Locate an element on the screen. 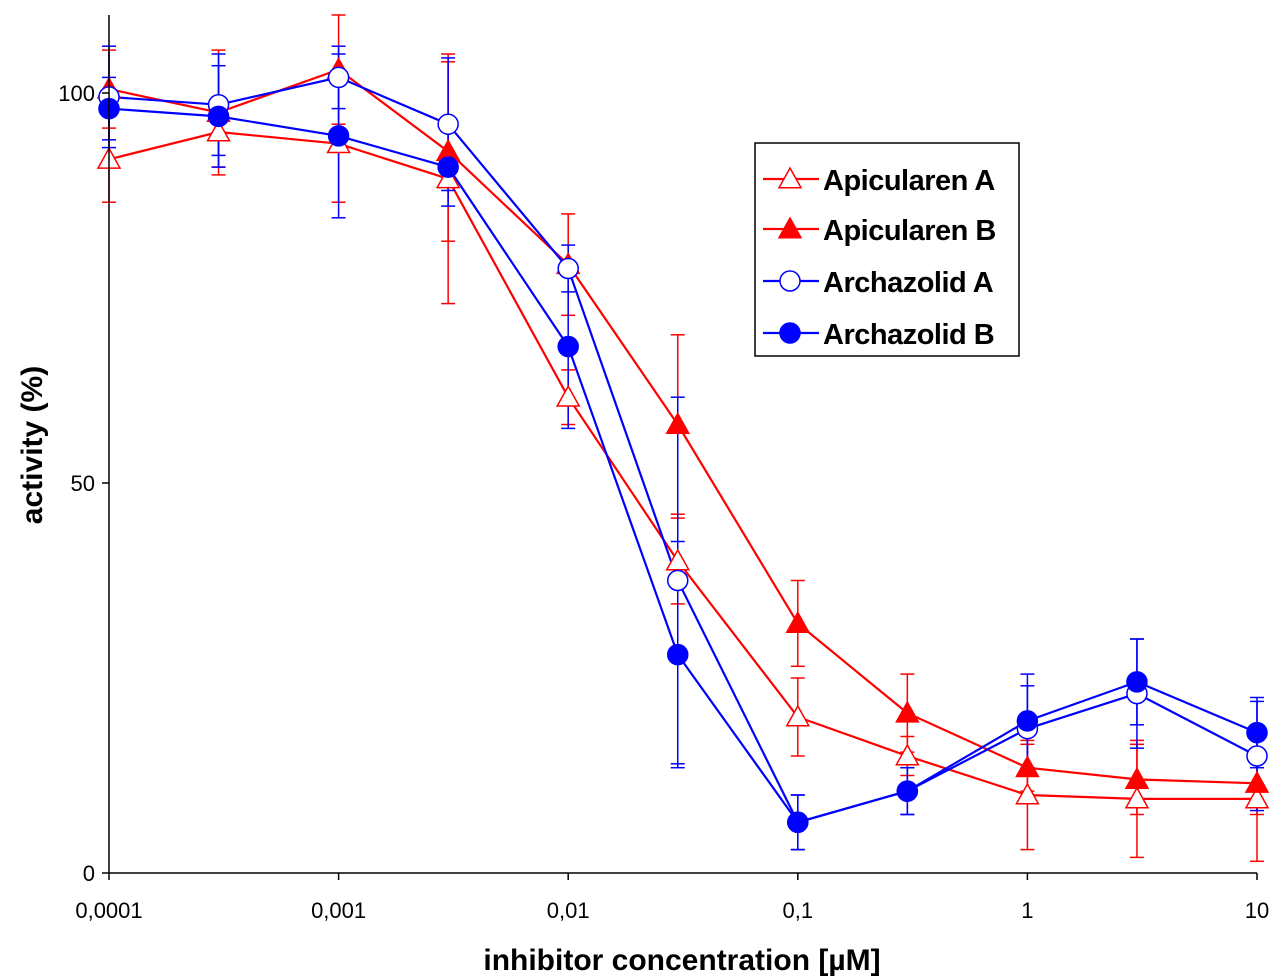  x-tick-label: 10 is located at coordinates (1257, 910).